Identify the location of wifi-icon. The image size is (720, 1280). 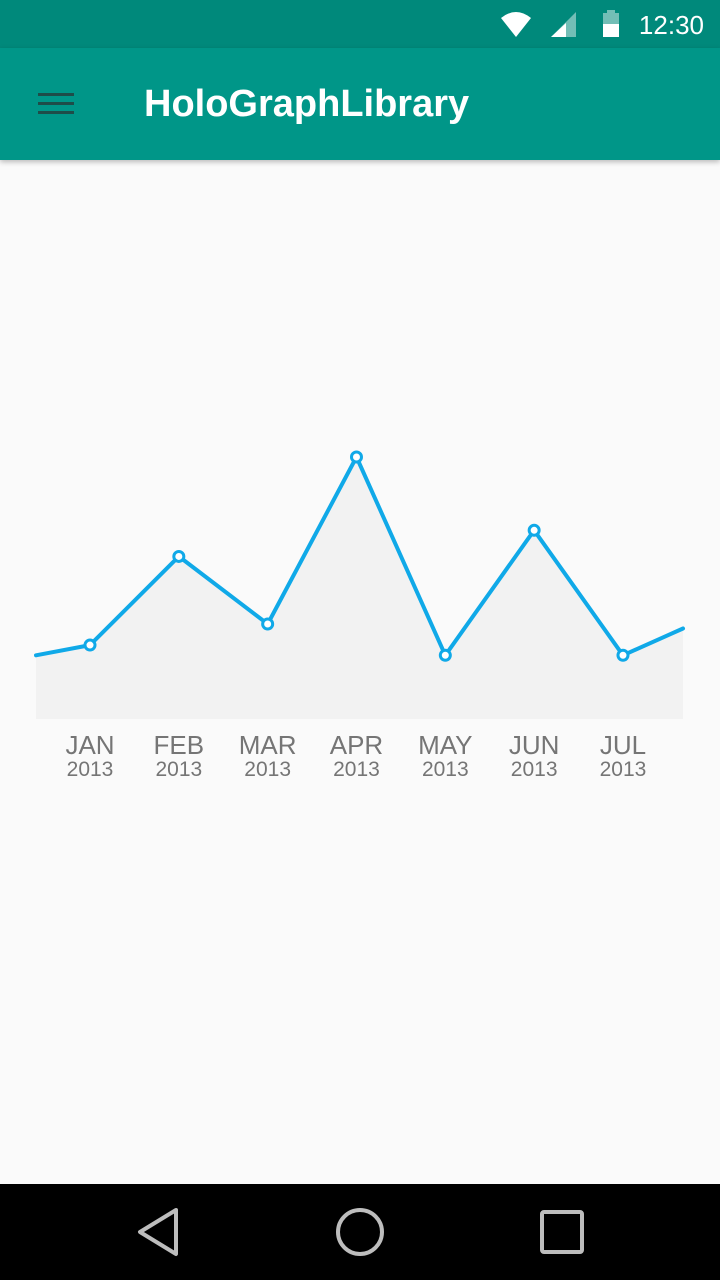
(516, 24).